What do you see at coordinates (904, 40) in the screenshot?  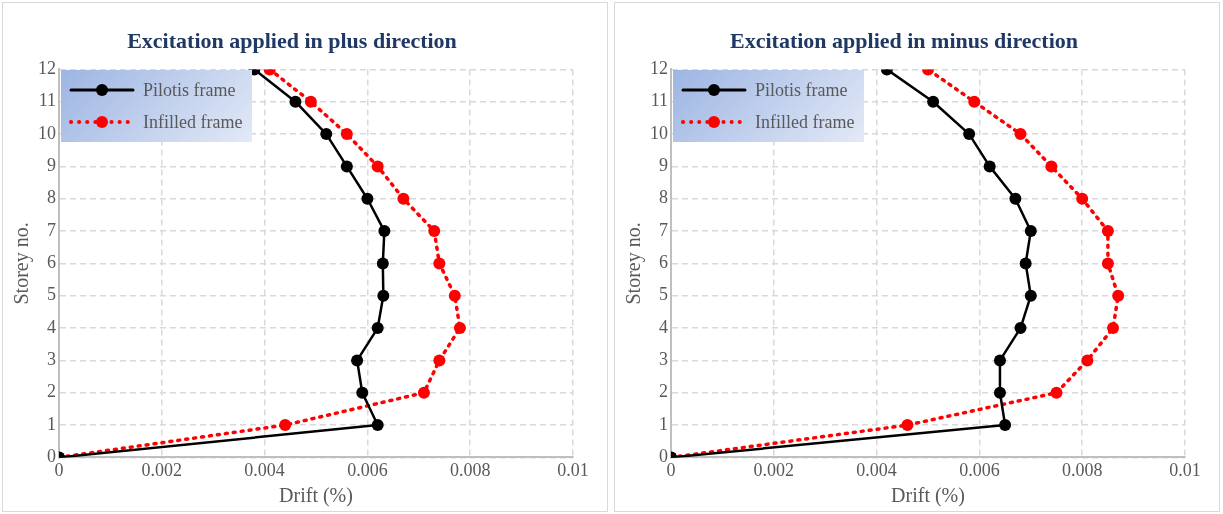 I see `chart-title: Excitation applied in minus direction` at bounding box center [904, 40].